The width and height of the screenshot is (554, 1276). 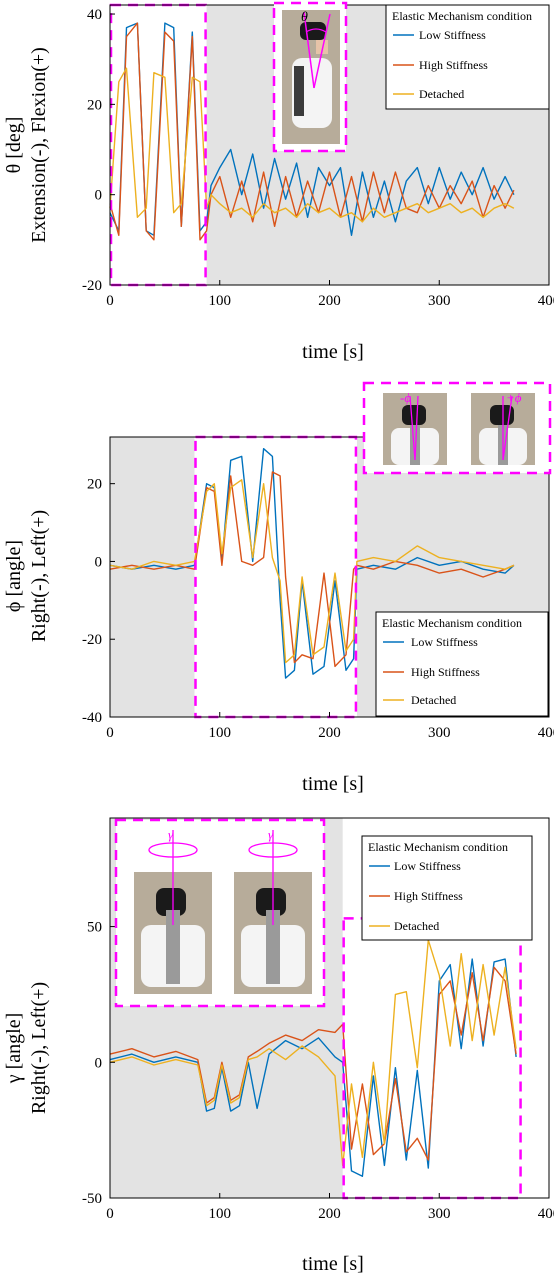 I want to click on panel-phi-photo-left: -ϕ, so click(x=415, y=427).